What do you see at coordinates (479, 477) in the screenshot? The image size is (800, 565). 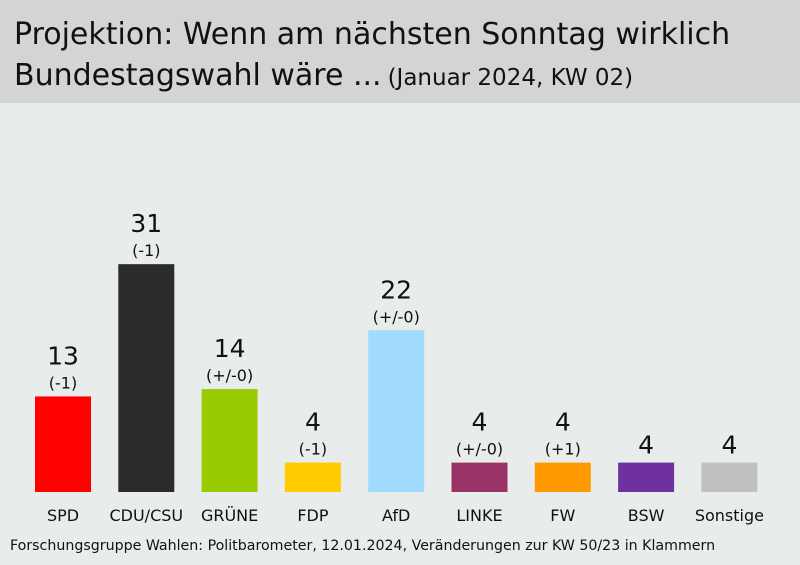 I see `bar-linke` at bounding box center [479, 477].